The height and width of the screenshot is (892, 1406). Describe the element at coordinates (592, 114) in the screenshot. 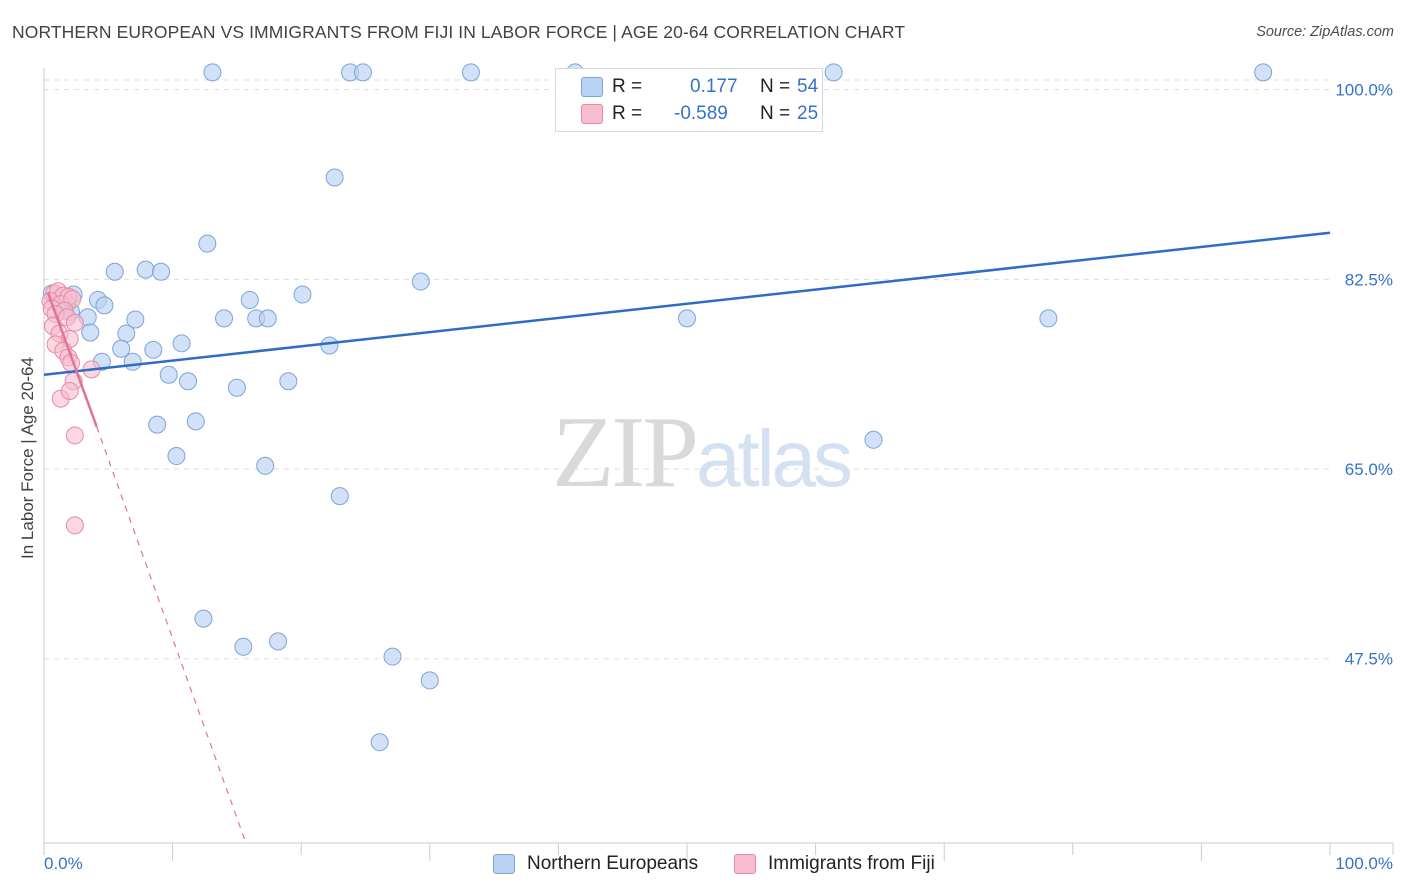

I see `legend-swatch-pink` at that location.